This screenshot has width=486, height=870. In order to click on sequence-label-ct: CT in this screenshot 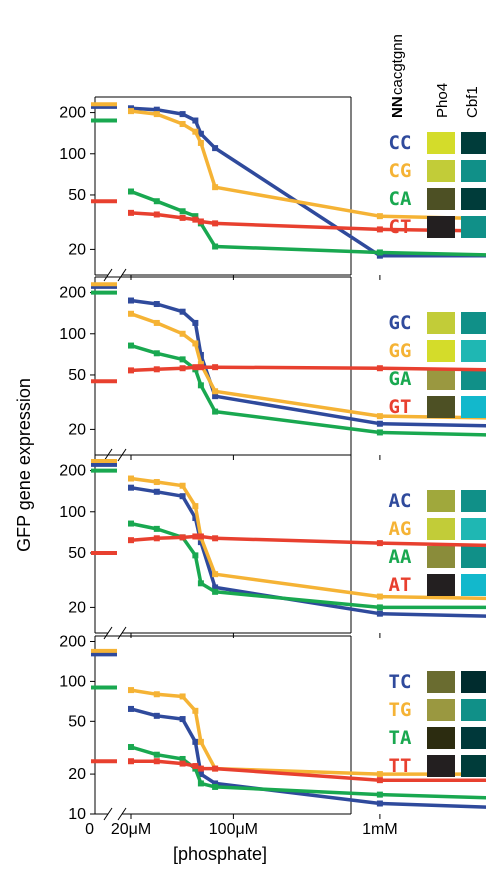, I will do `click(400, 227)`.